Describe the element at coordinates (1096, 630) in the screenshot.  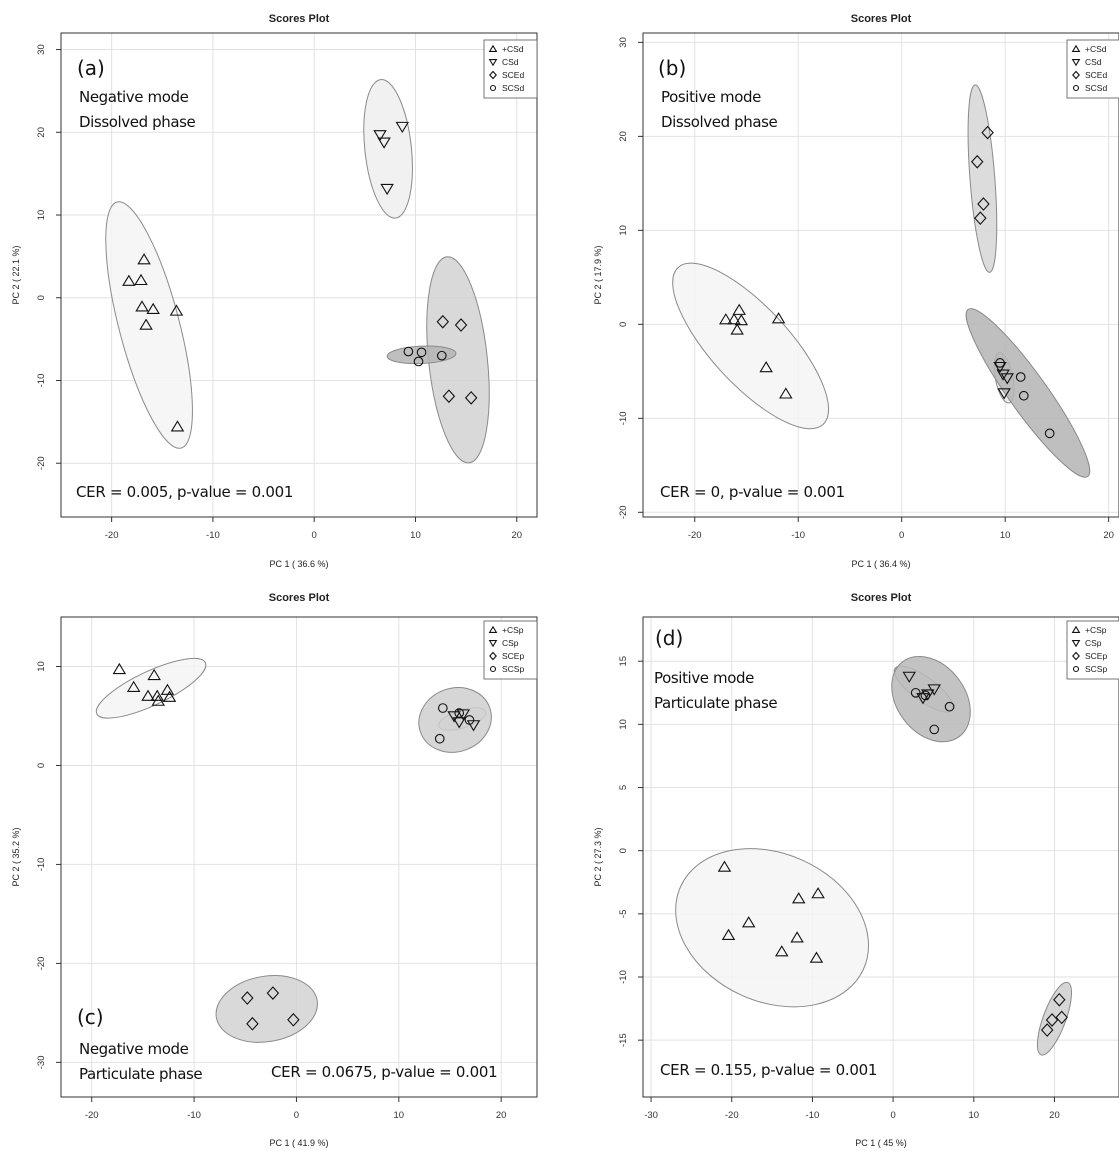
I see `legend-label: +CSp` at that location.